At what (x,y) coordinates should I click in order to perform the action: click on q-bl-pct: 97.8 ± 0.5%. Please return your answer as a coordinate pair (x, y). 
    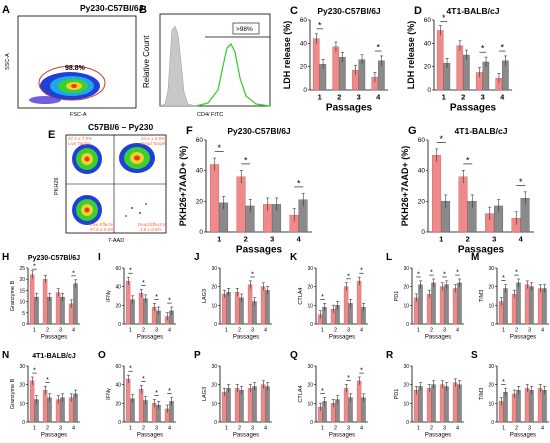
    Looking at the image, I should click on (102, 229).